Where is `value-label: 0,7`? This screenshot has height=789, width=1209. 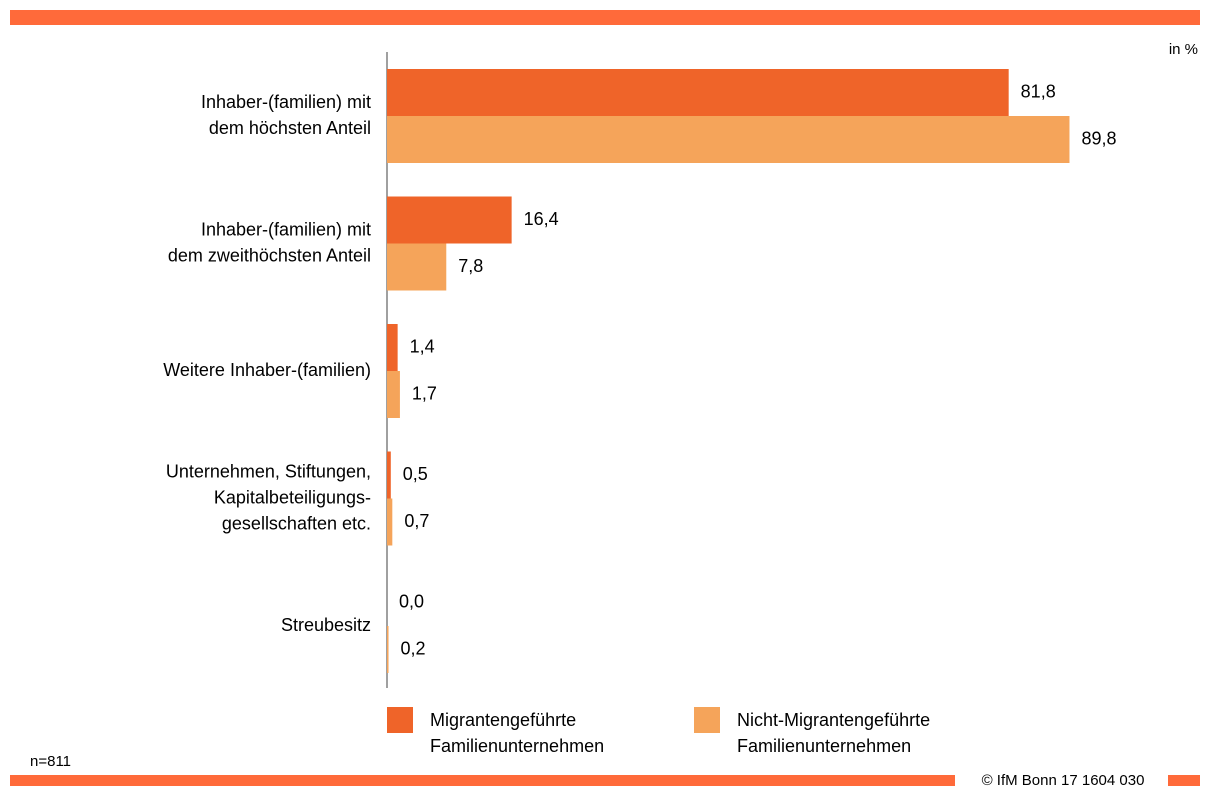 value-label: 0,7 is located at coordinates (416, 521).